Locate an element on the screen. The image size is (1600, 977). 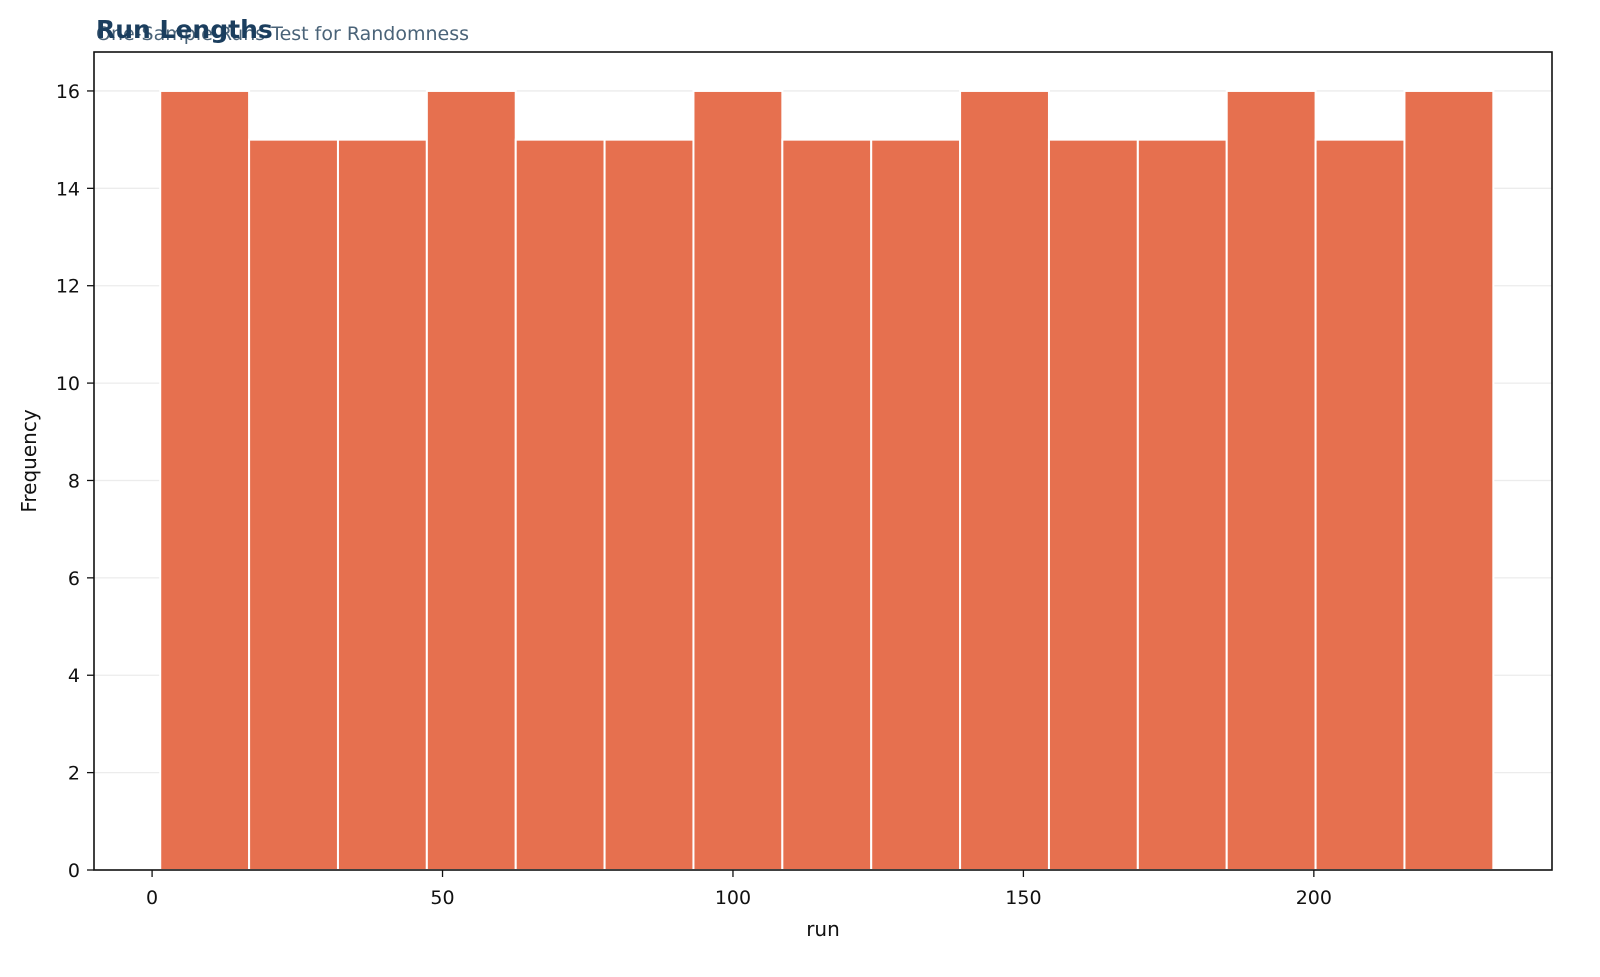
y-tick-label-8: 8 is located at coordinates (74, 481).